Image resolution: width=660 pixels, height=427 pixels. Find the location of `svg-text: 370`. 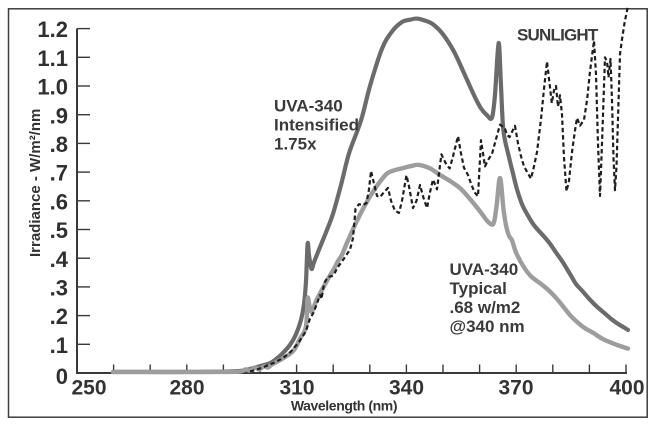

svg-text: 370 is located at coordinates (515, 388).